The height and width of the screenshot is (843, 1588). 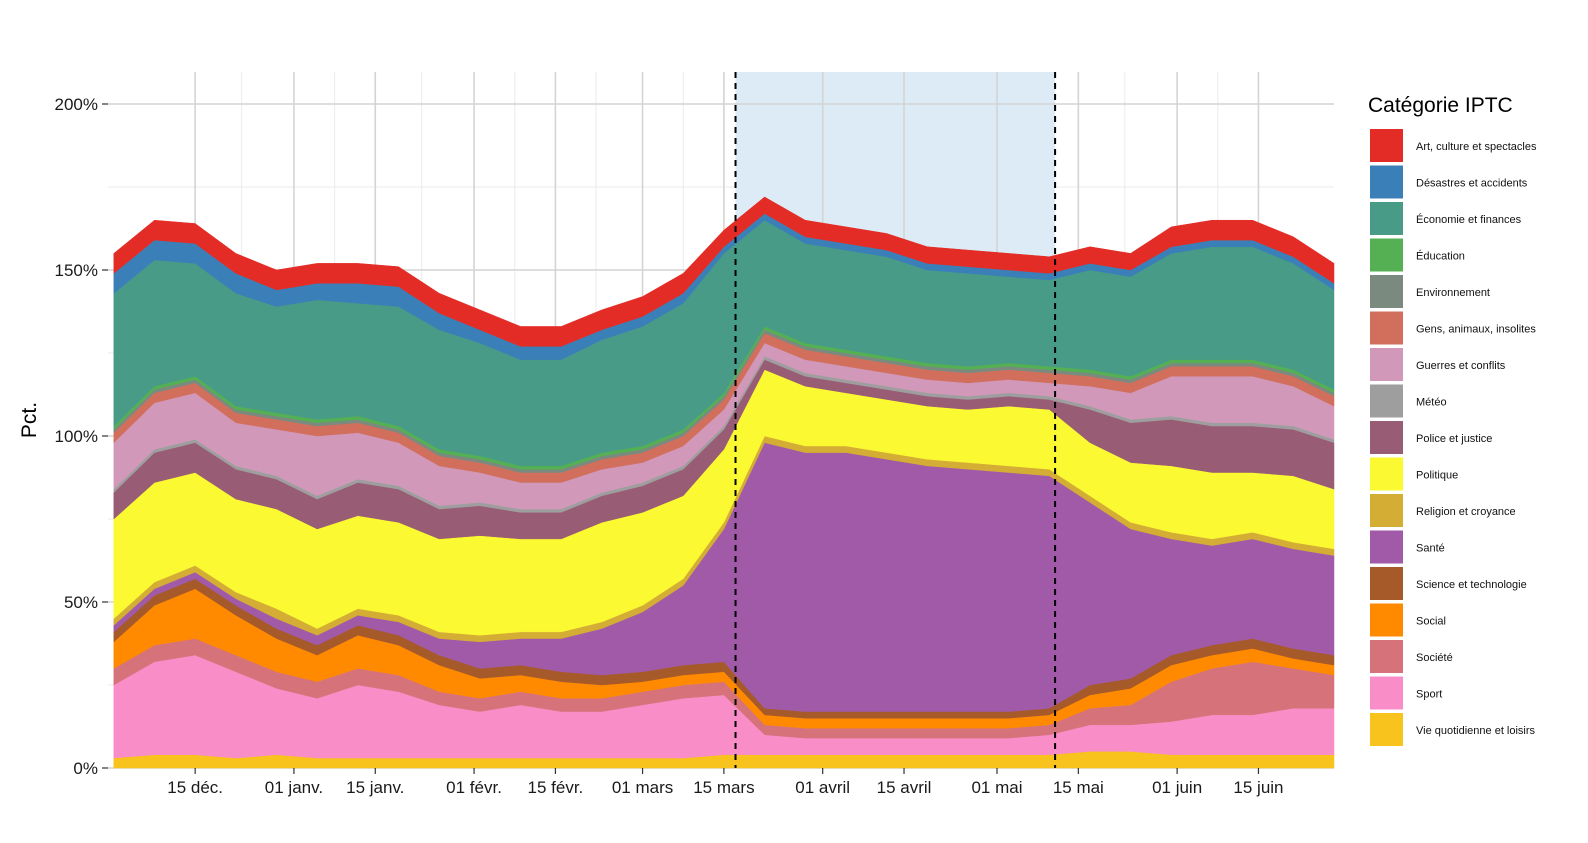 What do you see at coordinates (375, 787) in the screenshot?
I see `x-tick-label: 15 janv.` at bounding box center [375, 787].